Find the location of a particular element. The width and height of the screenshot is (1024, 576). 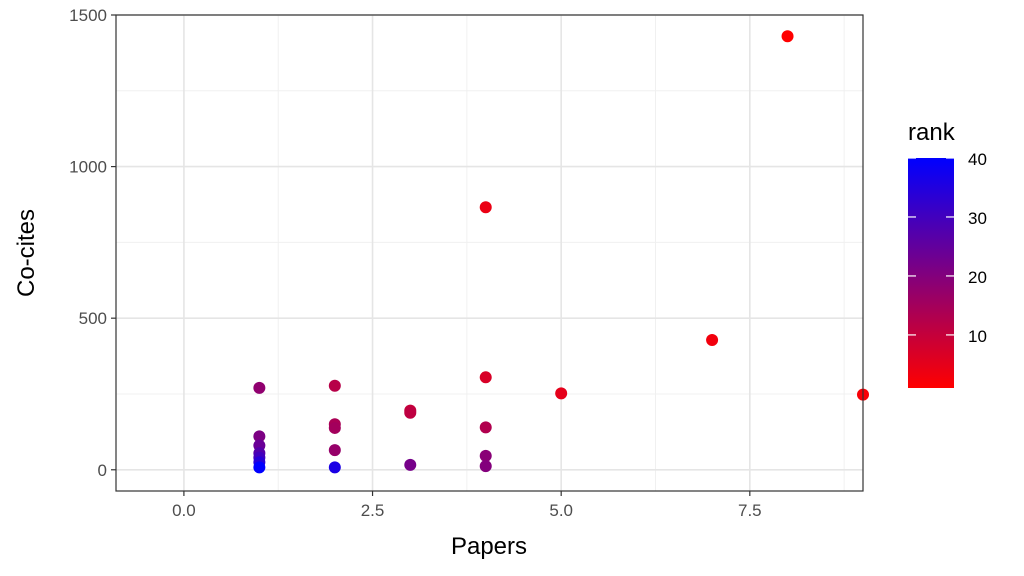

x-tick-label: 7.5 is located at coordinates (750, 510).